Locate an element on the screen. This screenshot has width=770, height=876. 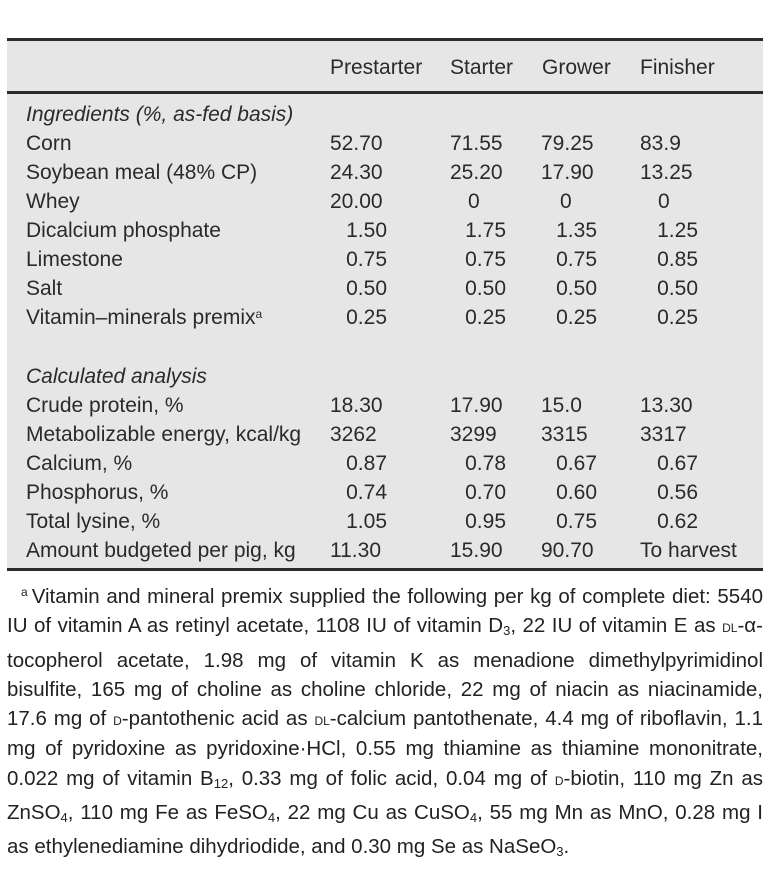
cell-grower: 15.0 is located at coordinates (561, 405).